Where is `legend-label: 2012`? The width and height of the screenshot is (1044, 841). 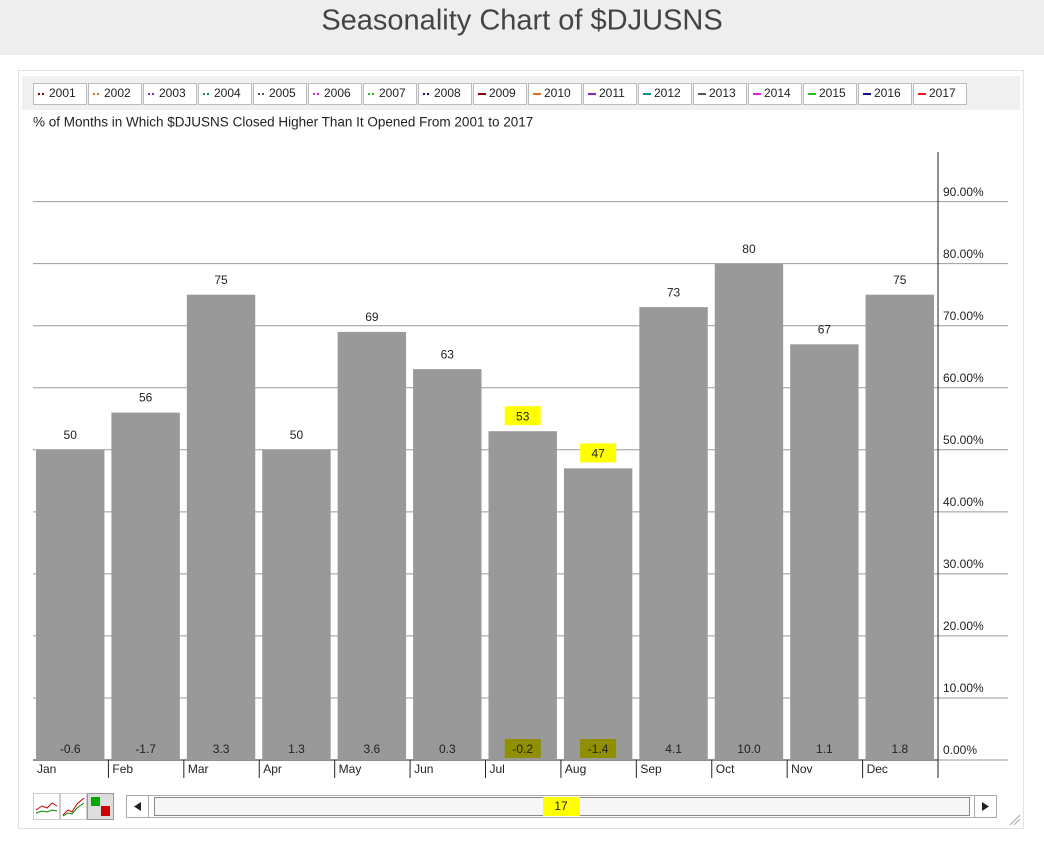
legend-label: 2012 is located at coordinates (667, 93).